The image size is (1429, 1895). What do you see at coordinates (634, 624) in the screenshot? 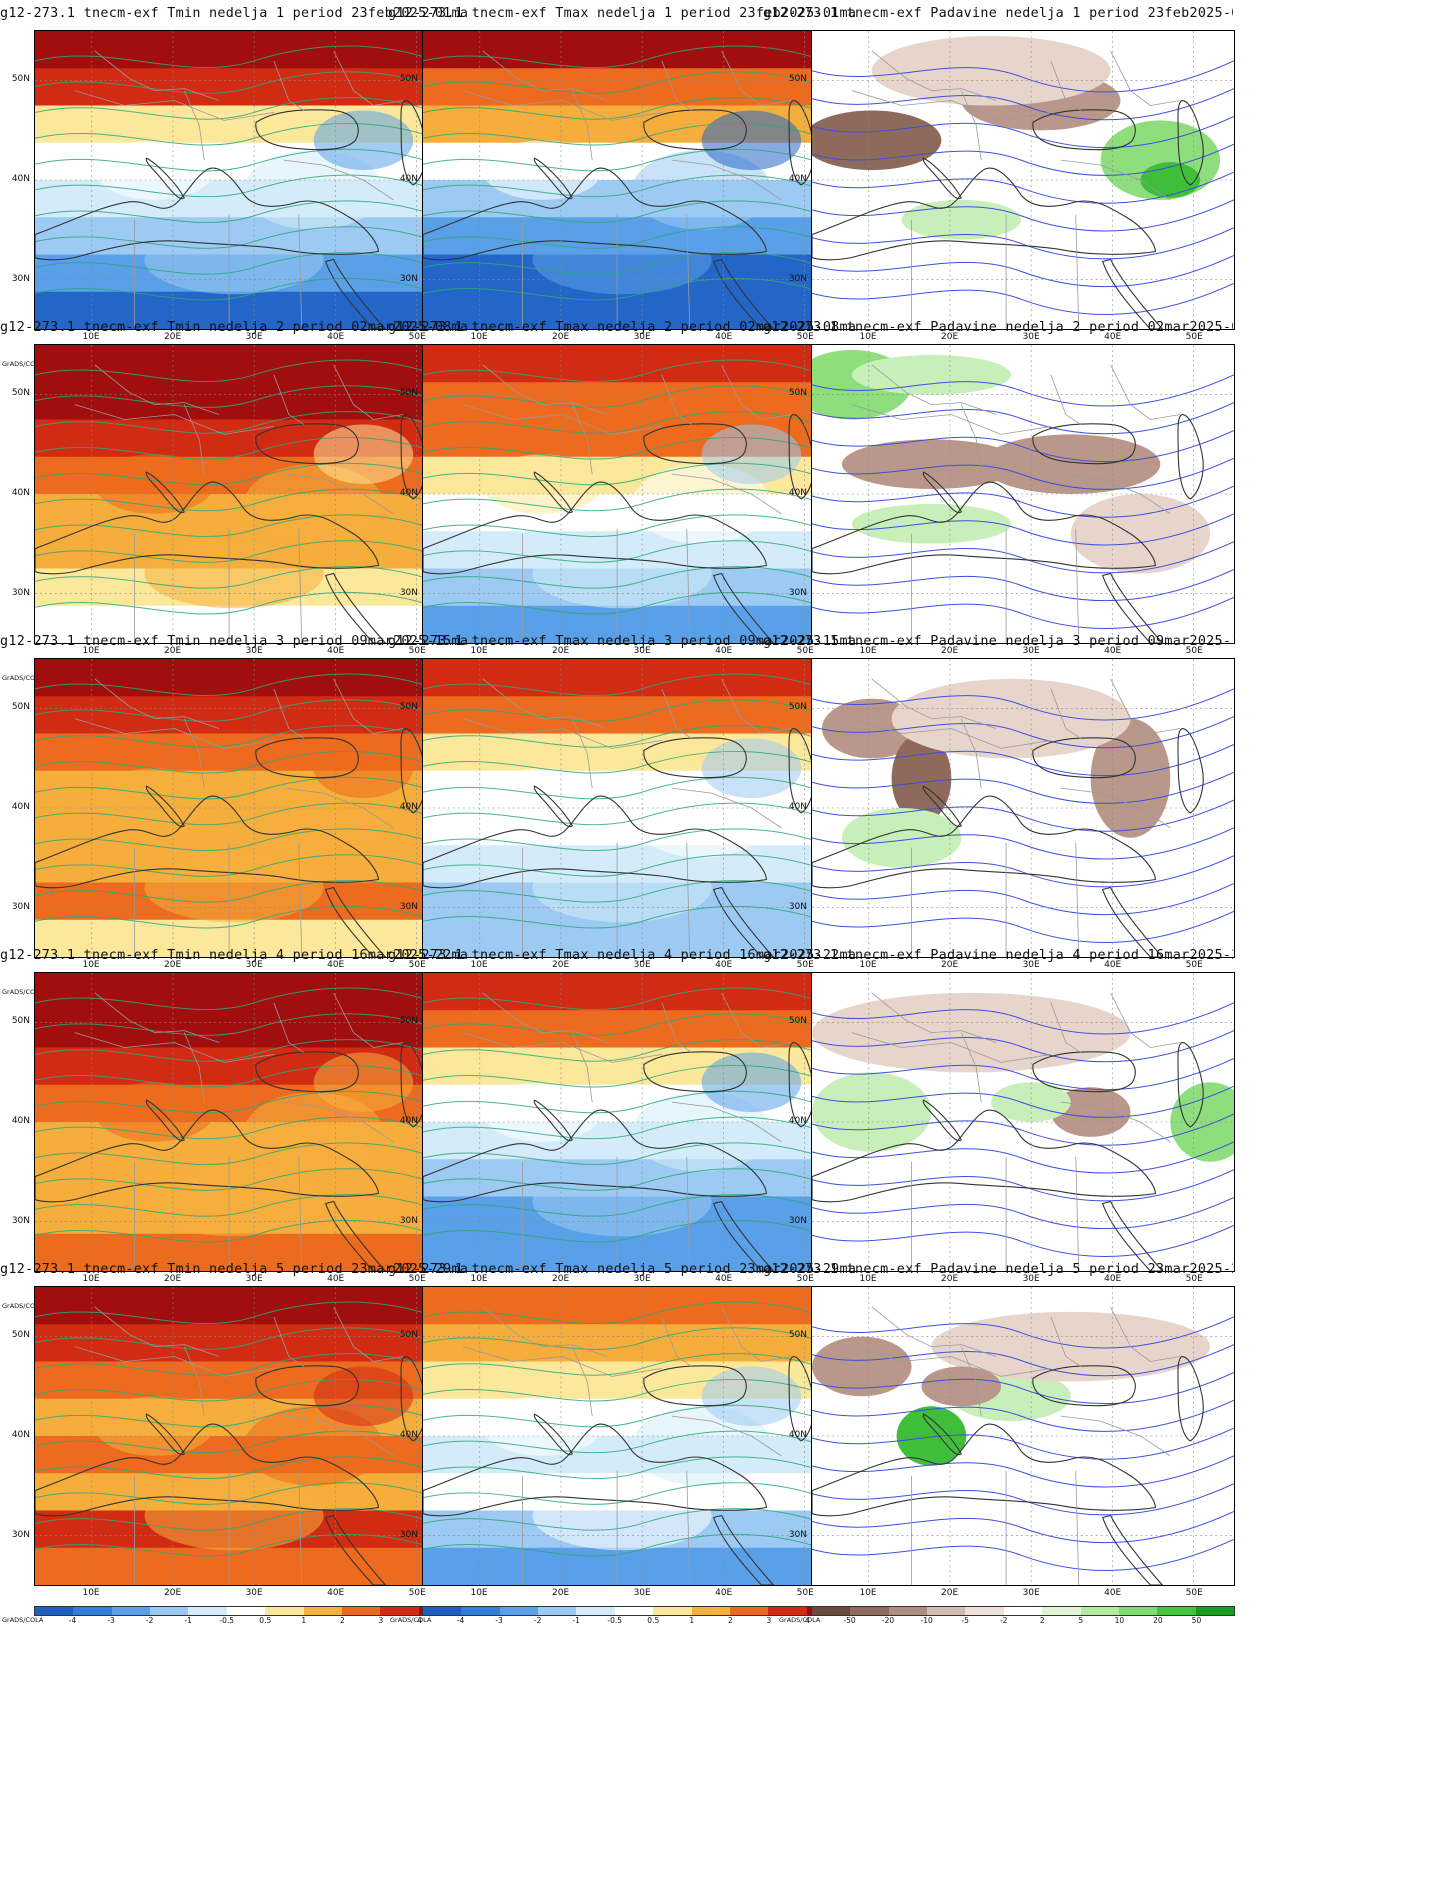
I see `field-band` at bounding box center [634, 624].